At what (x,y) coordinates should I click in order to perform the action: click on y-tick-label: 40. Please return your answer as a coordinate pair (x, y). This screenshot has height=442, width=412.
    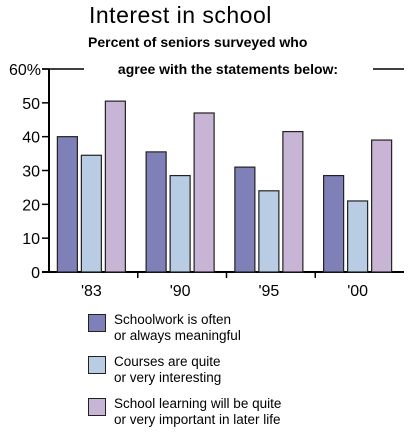
    Looking at the image, I should click on (31, 138).